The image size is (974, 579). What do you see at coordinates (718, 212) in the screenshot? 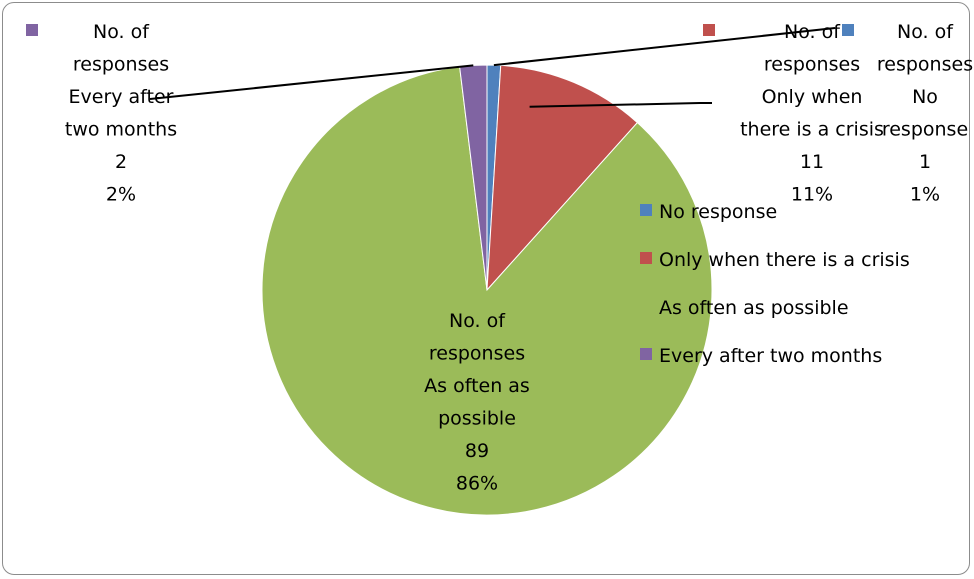
I see `legend-label-0: No response` at bounding box center [718, 212].